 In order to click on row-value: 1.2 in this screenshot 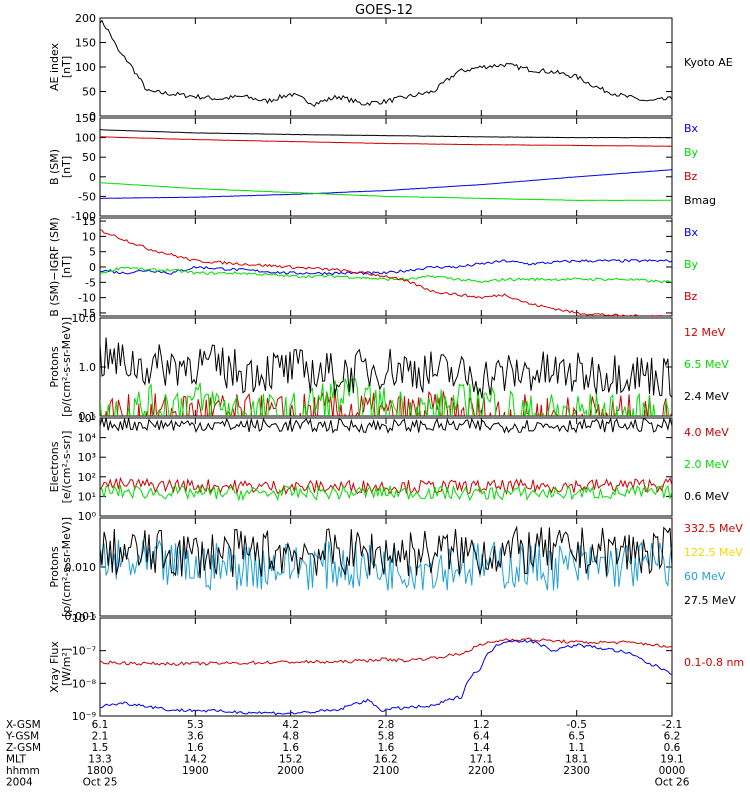, I will do `click(481, 725)`.